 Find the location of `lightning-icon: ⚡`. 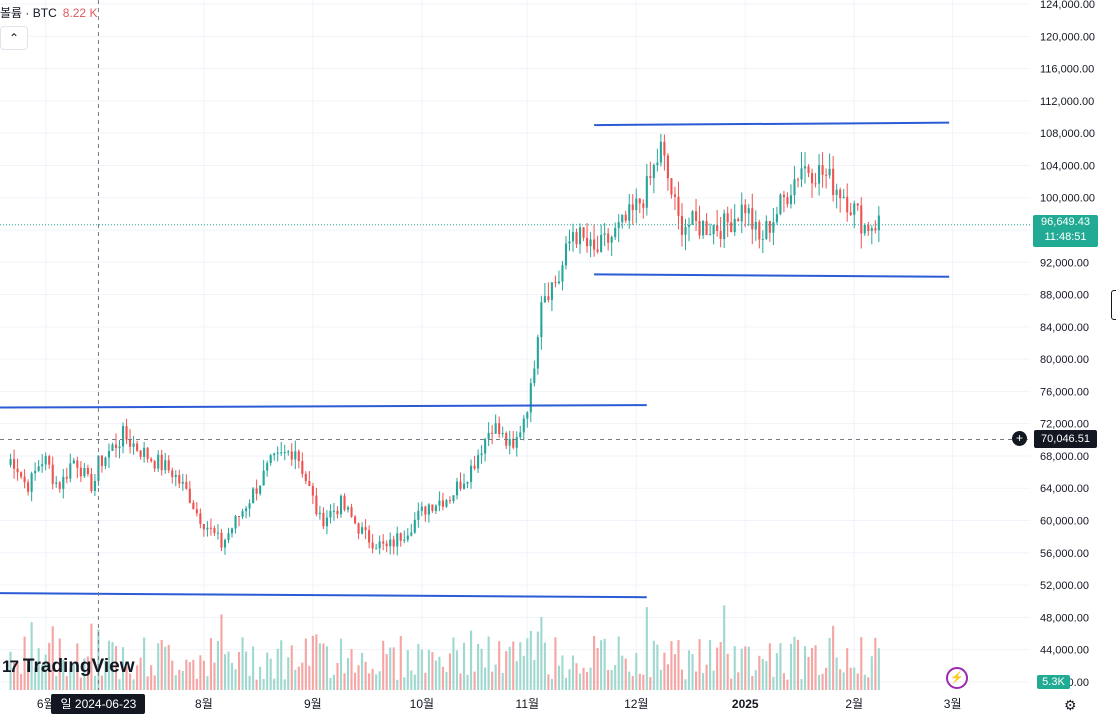

lightning-icon: ⚡ is located at coordinates (957, 678).